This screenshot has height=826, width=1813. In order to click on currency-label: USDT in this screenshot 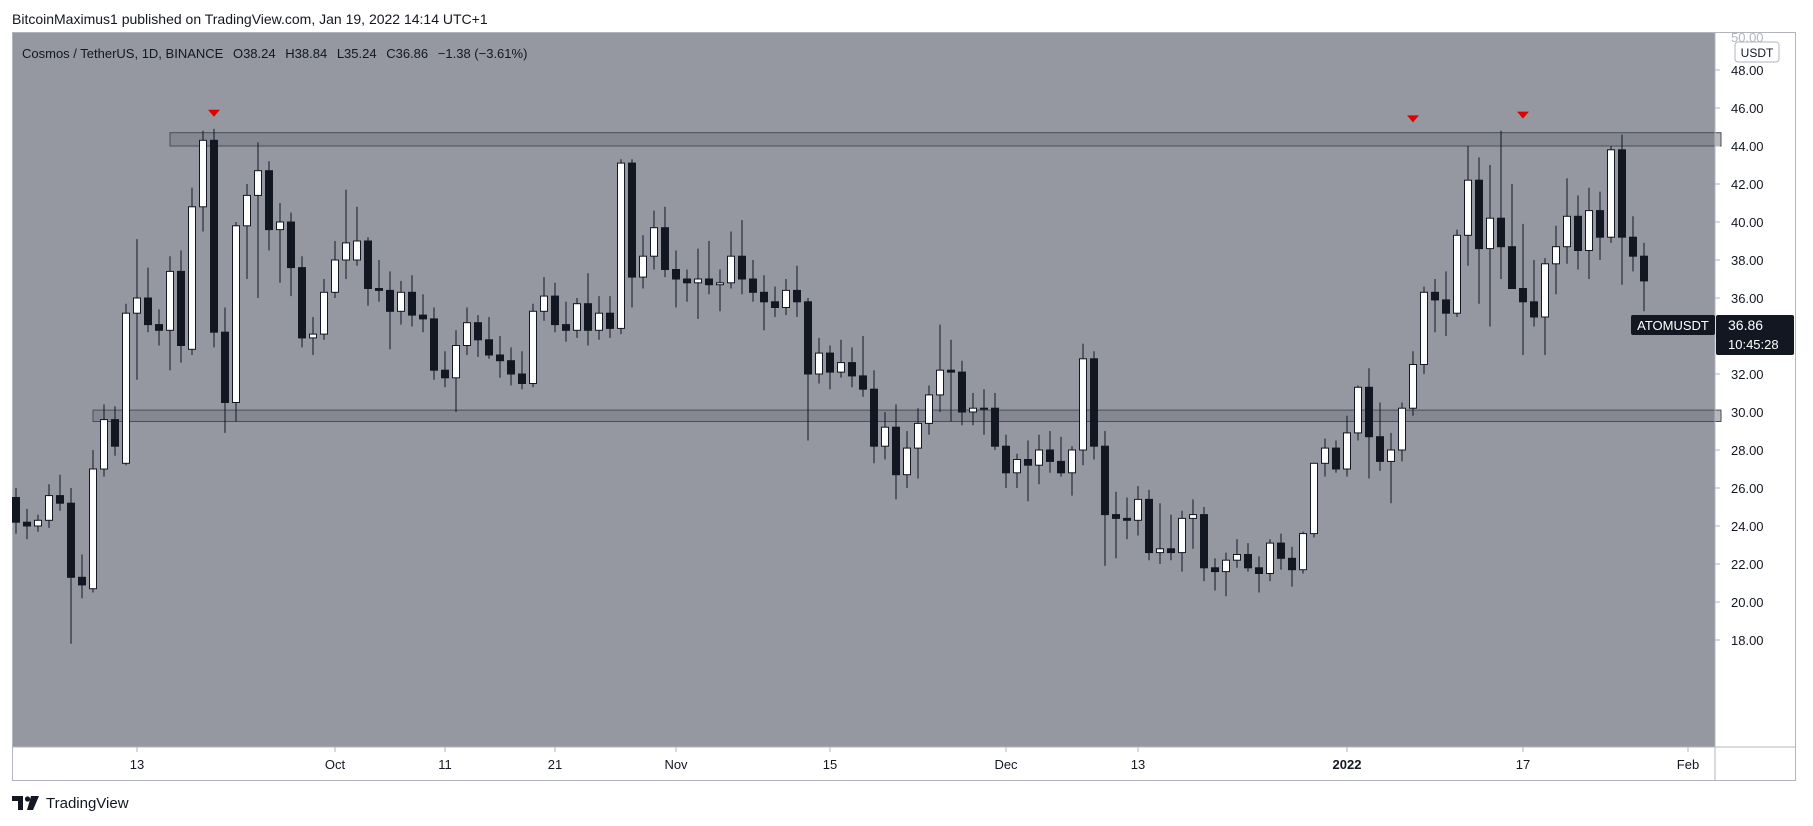, I will do `click(1757, 53)`.